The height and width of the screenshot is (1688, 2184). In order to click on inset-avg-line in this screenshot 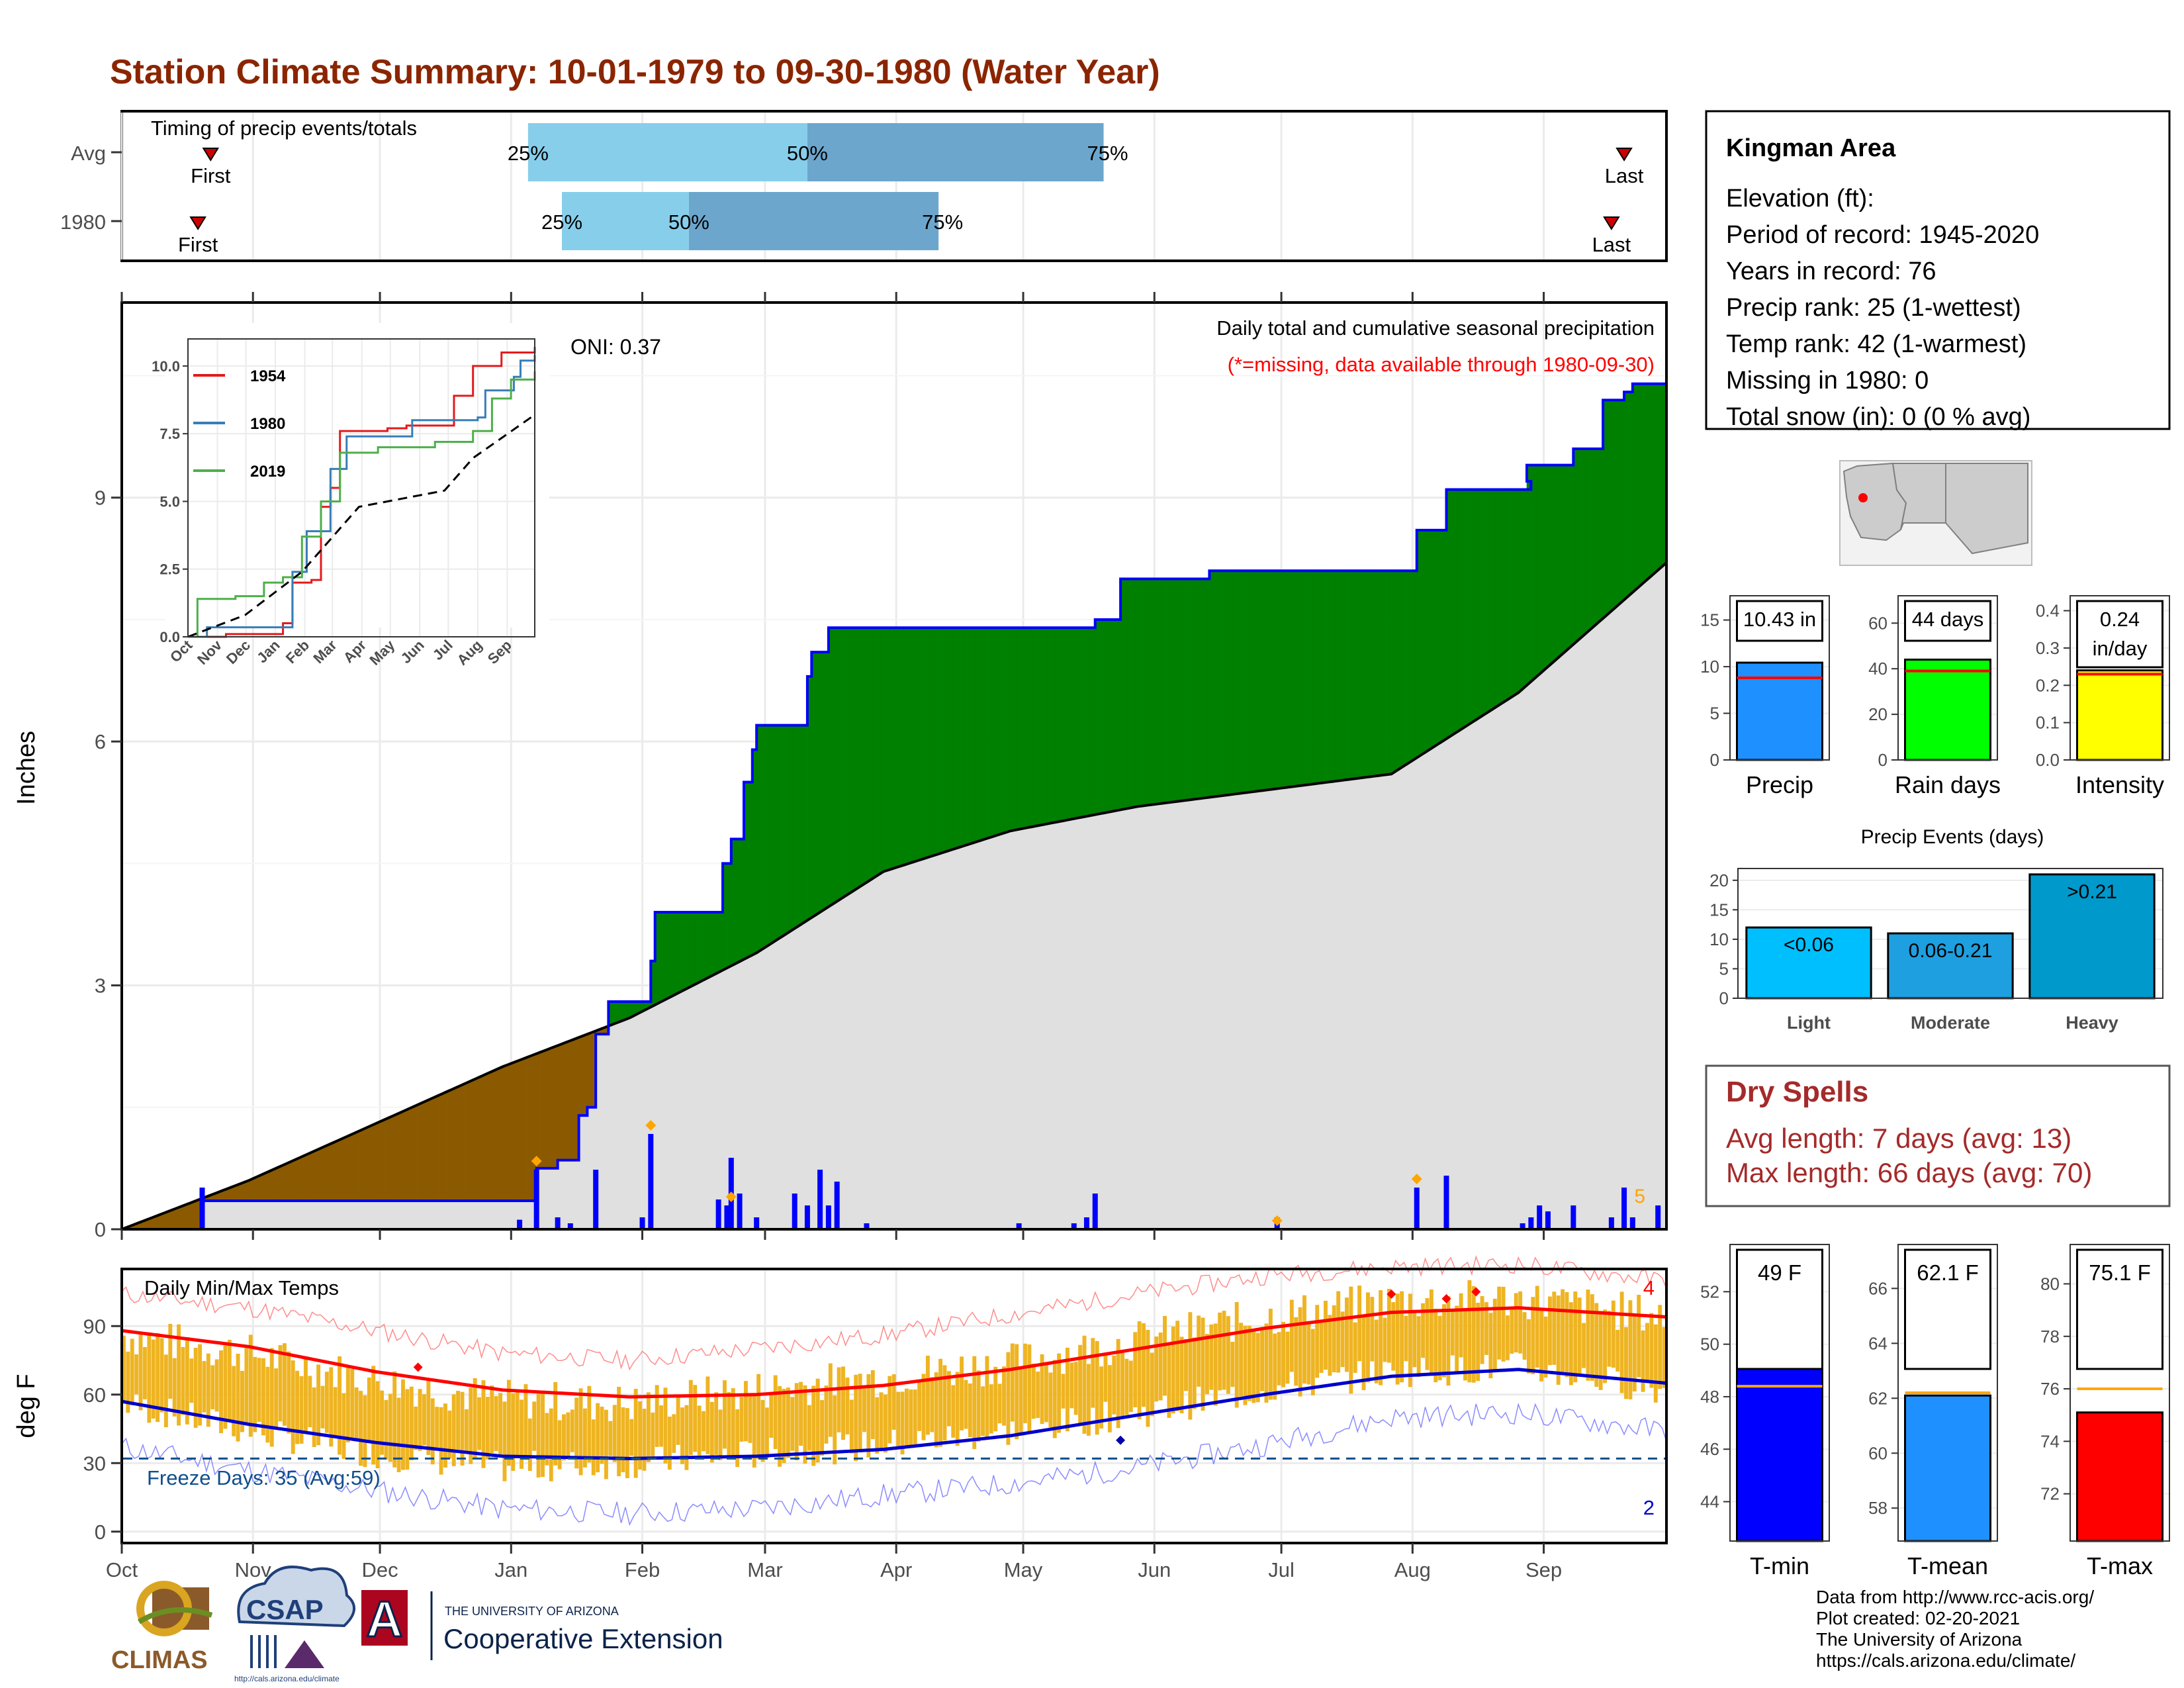, I will do `click(361, 526)`.